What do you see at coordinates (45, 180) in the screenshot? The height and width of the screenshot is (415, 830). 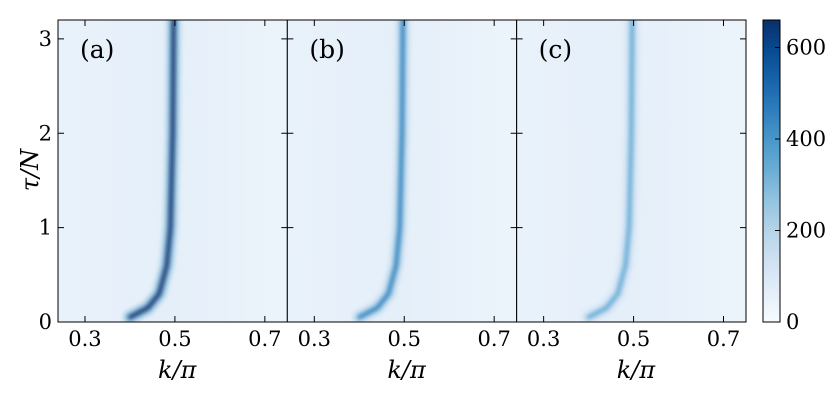 I see `y-axis: 0 1 2 3` at bounding box center [45, 180].